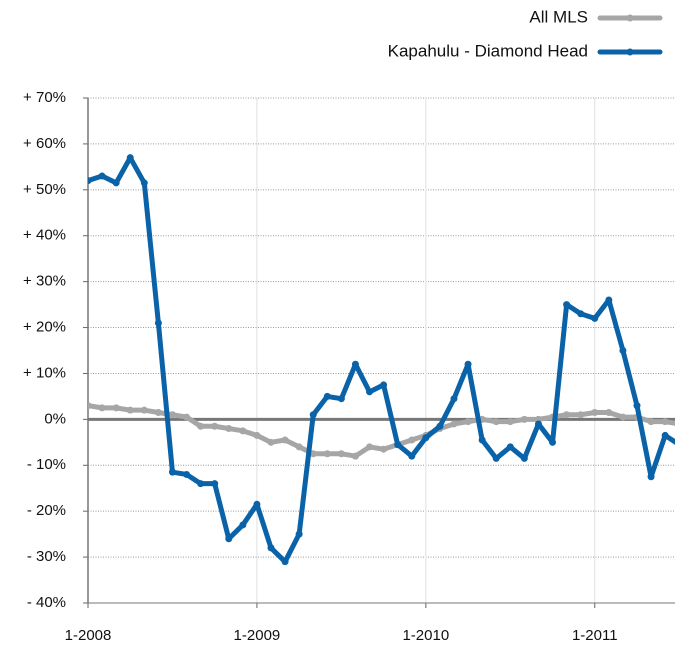  Describe the element at coordinates (46, 464) in the screenshot. I see `y-tick-label: - 10%` at that location.